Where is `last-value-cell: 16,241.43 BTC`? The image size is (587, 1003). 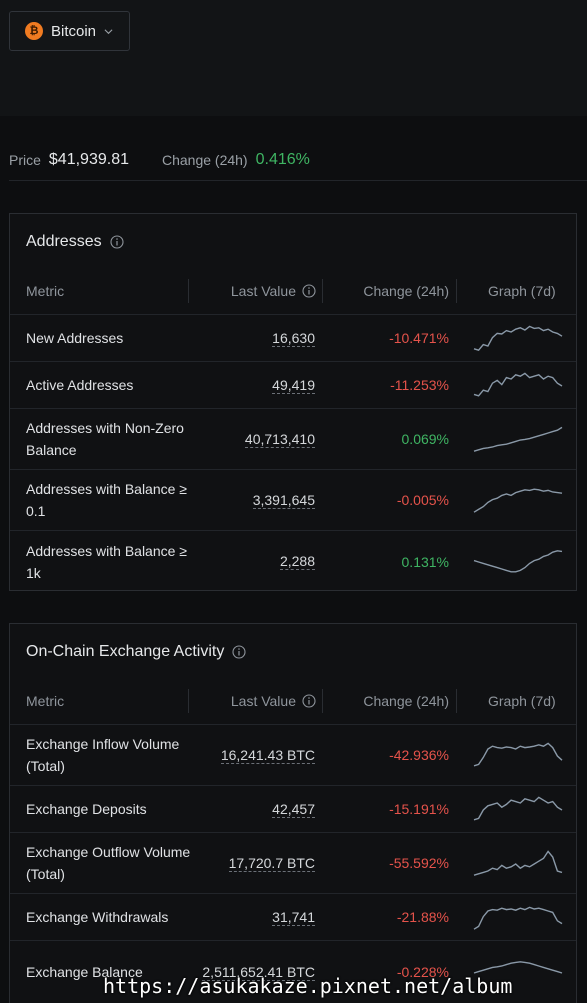 last-value-cell: 16,241.43 BTC is located at coordinates (267, 755).